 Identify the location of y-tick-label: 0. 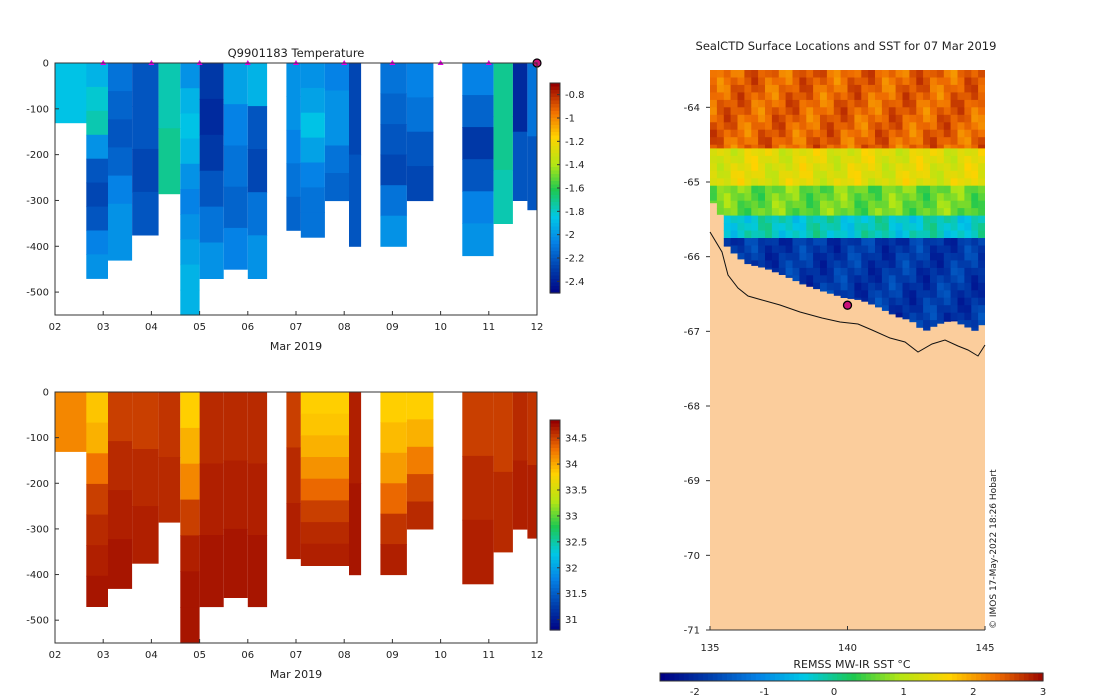
(46, 393).